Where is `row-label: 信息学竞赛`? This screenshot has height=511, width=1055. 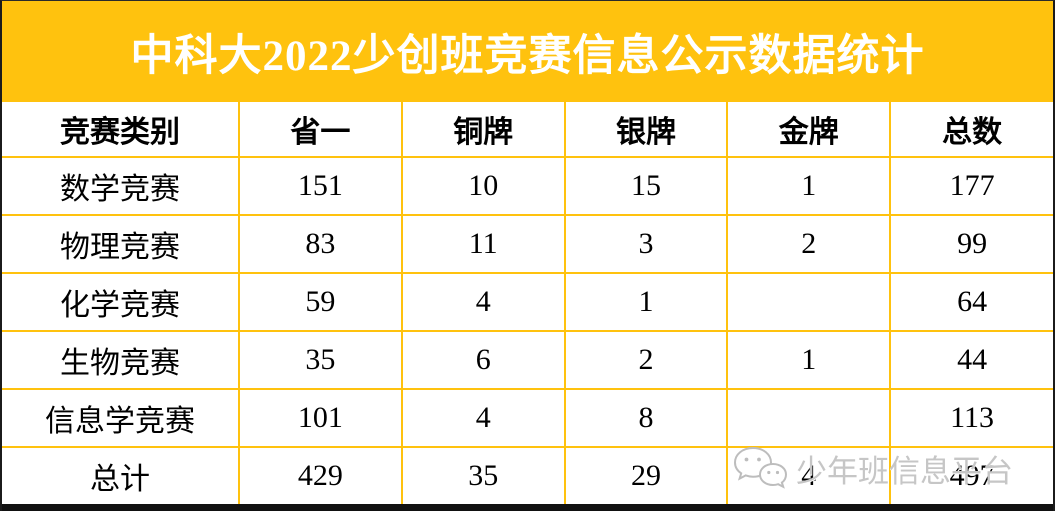 row-label: 信息学竞赛 is located at coordinates (120, 417).